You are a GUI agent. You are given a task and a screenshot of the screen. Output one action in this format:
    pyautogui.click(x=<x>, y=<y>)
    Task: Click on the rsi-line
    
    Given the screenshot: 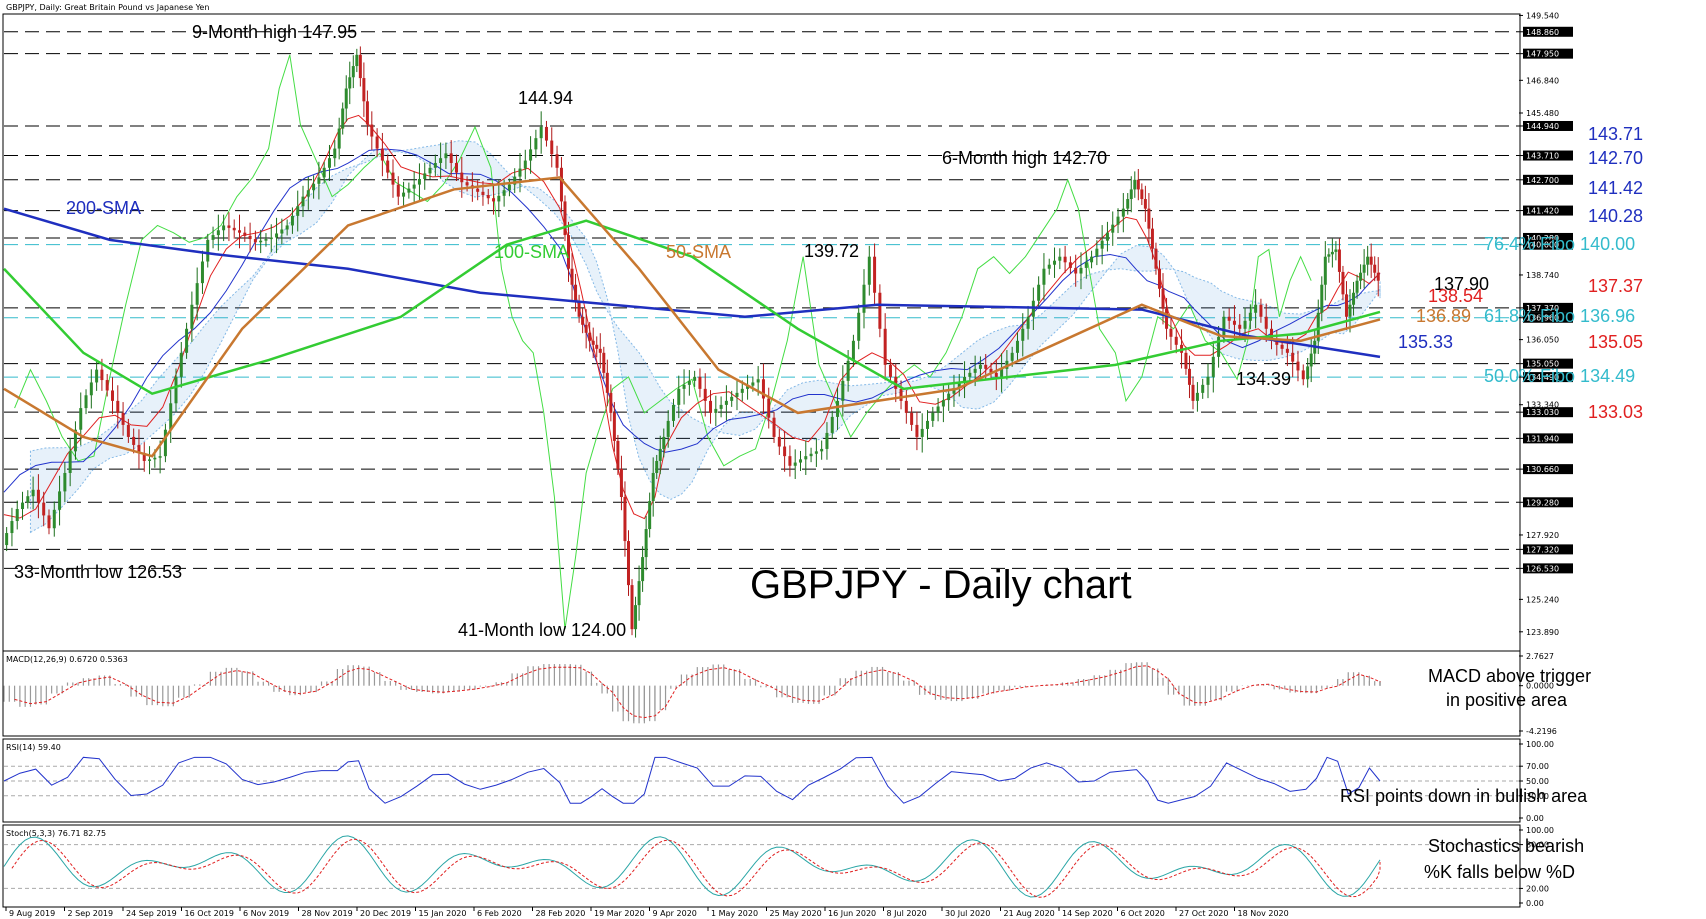 What is the action you would take?
    pyautogui.click(x=692, y=780)
    